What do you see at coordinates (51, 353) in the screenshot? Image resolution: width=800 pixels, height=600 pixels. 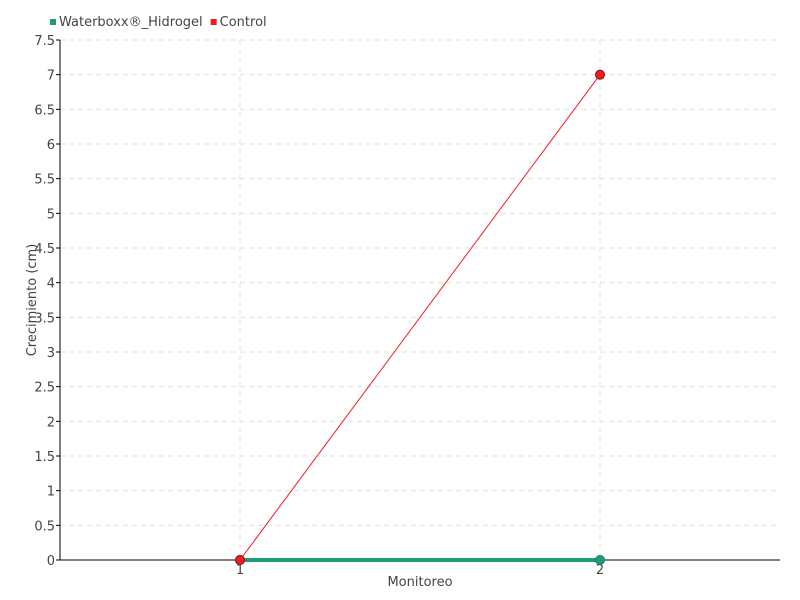 I see `y-tick-label: 3` at bounding box center [51, 353].